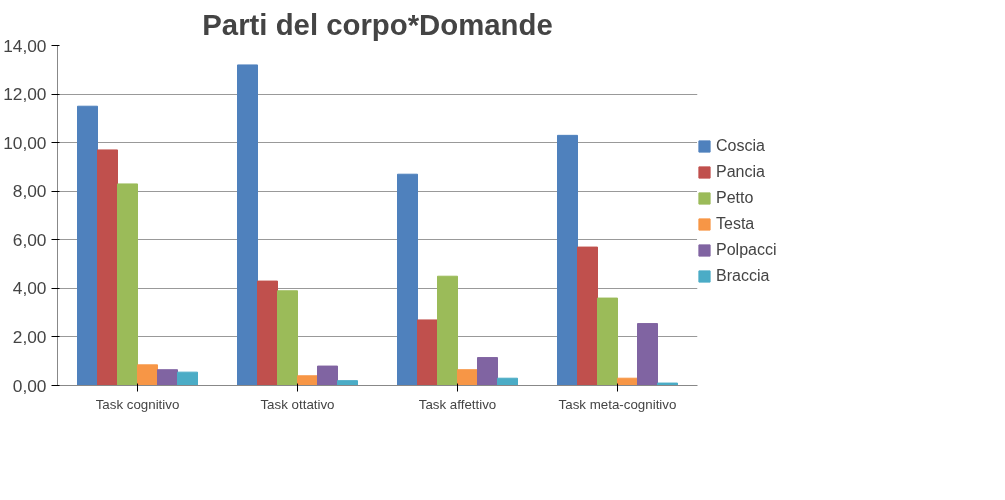  I want to click on x-tick-label: Task meta-cognitivo, so click(617, 404).